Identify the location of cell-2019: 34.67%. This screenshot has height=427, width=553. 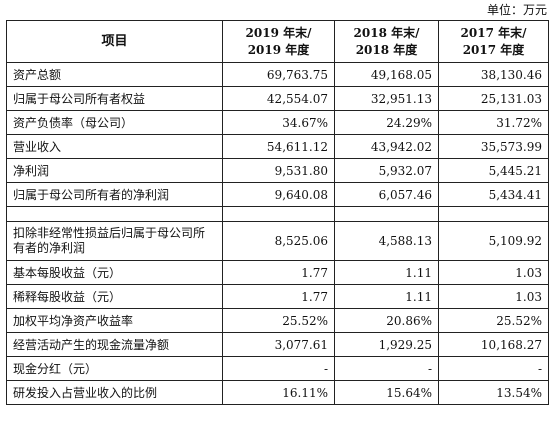
(278, 122).